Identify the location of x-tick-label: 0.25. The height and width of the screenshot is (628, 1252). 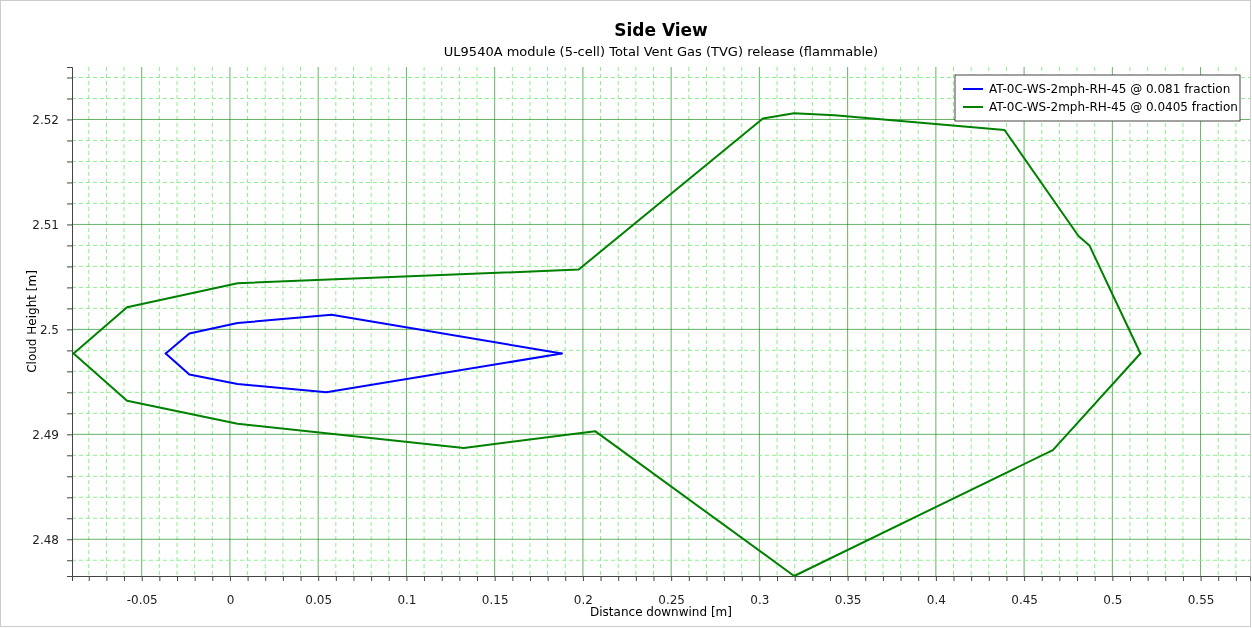
(672, 599).